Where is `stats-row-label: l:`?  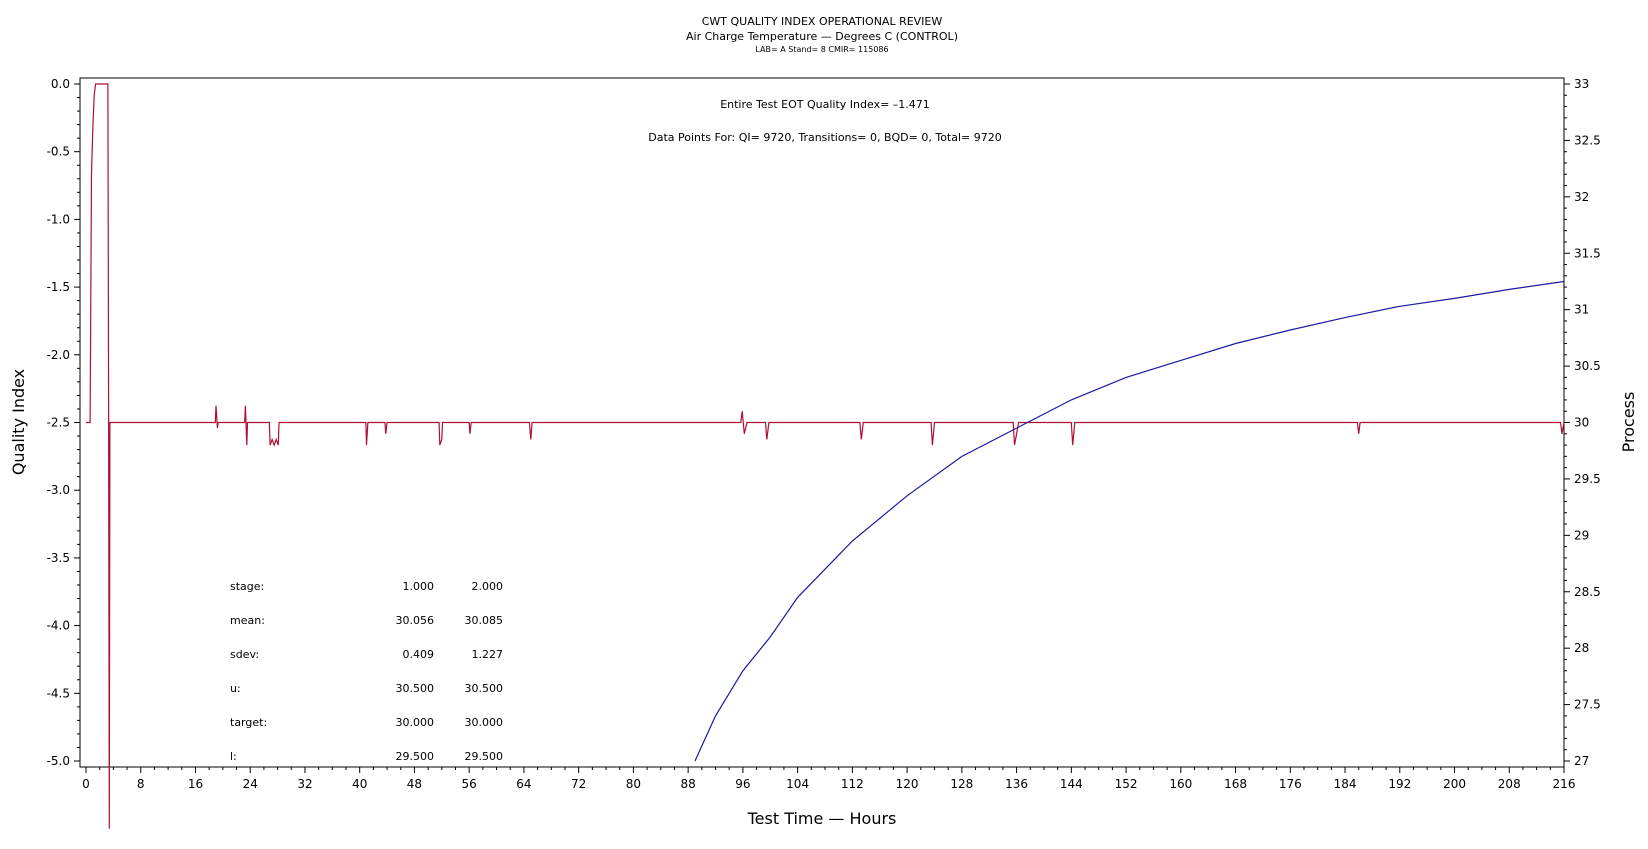 stats-row-label: l: is located at coordinates (233, 756).